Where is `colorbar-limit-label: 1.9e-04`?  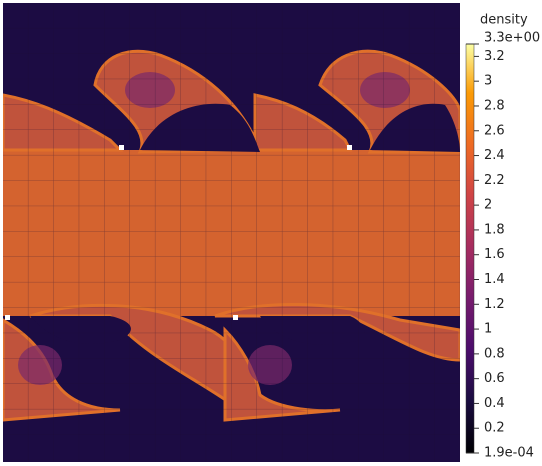
colorbar-limit-label: 1.9e-04 is located at coordinates (509, 453).